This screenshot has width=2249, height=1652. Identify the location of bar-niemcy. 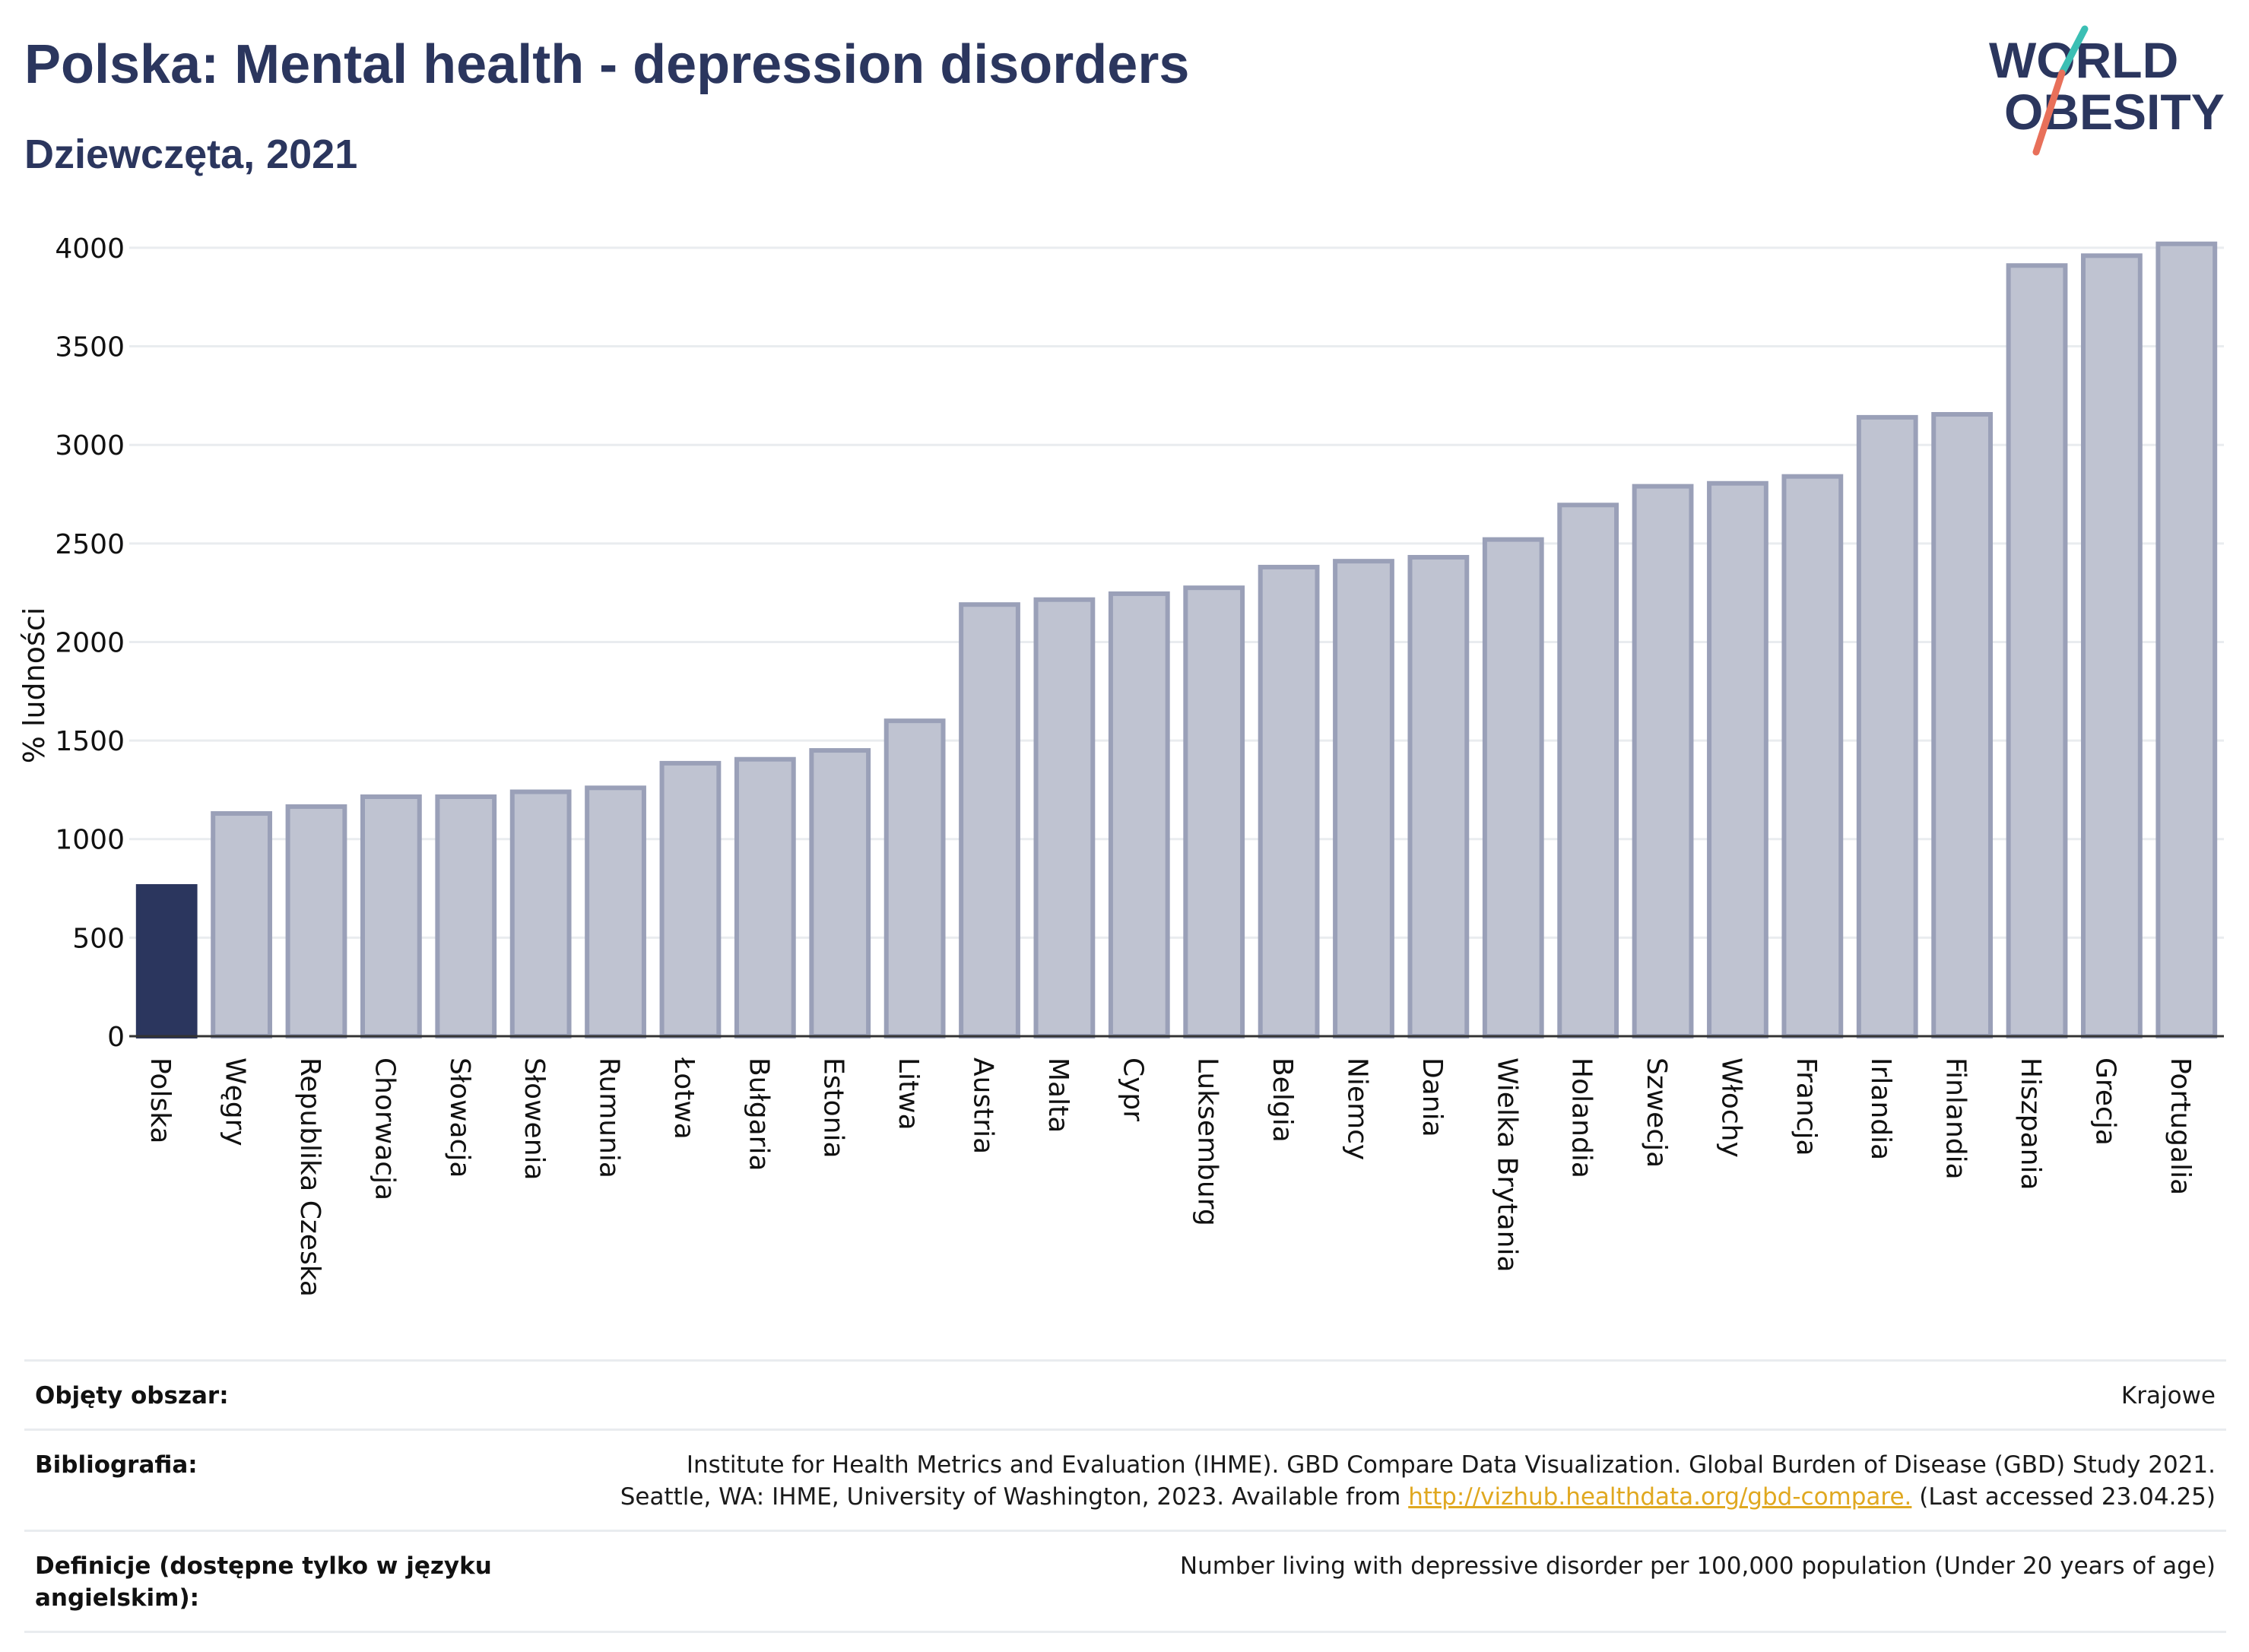
(1363, 798).